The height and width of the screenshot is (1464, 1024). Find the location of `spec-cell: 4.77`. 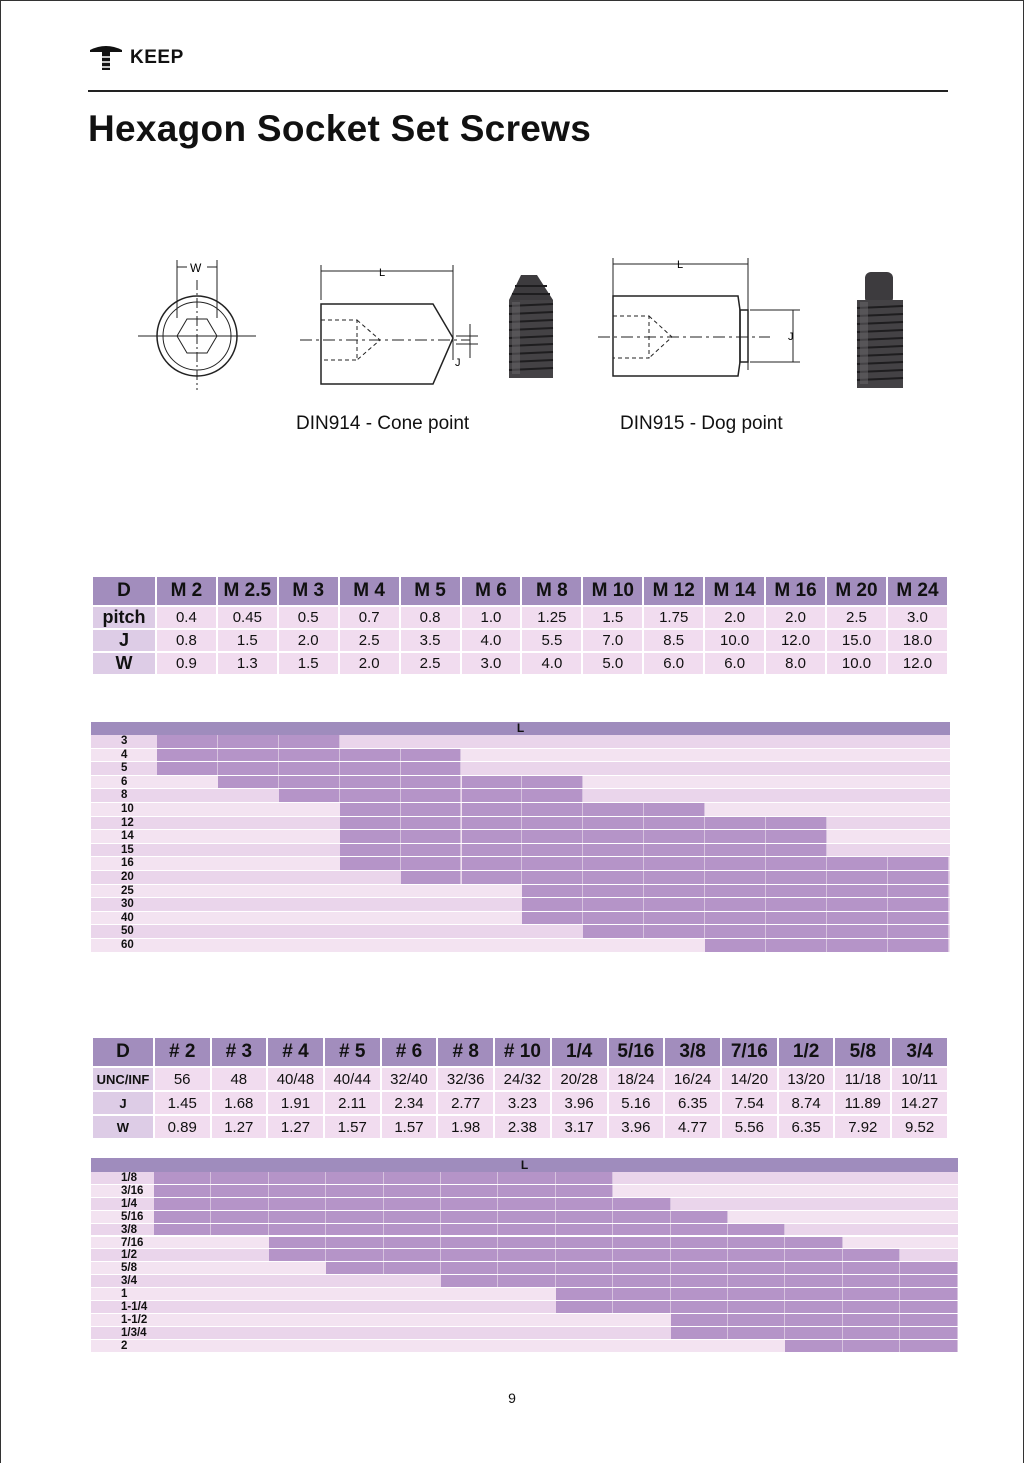

spec-cell: 4.77 is located at coordinates (692, 1127).